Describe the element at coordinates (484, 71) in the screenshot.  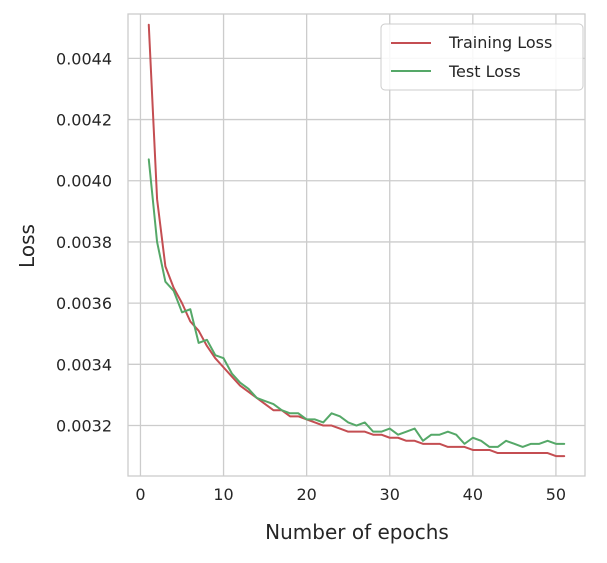
I see `legend-label-test-loss: Test Loss` at that location.